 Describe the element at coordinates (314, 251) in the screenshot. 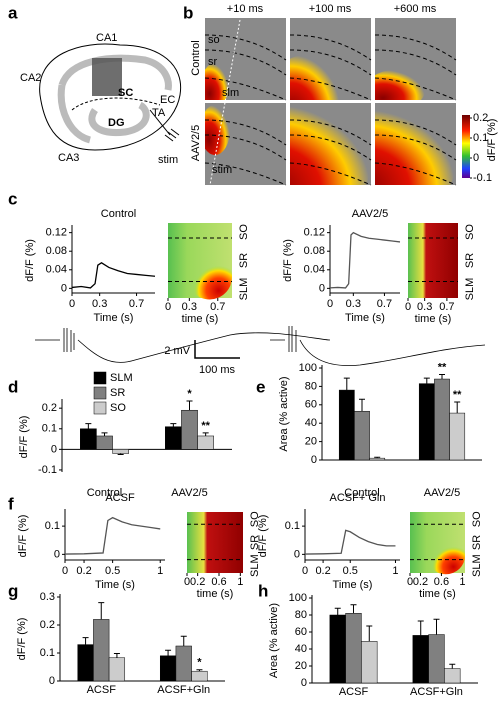

I see `y-tick-label: 0.08` at that location.